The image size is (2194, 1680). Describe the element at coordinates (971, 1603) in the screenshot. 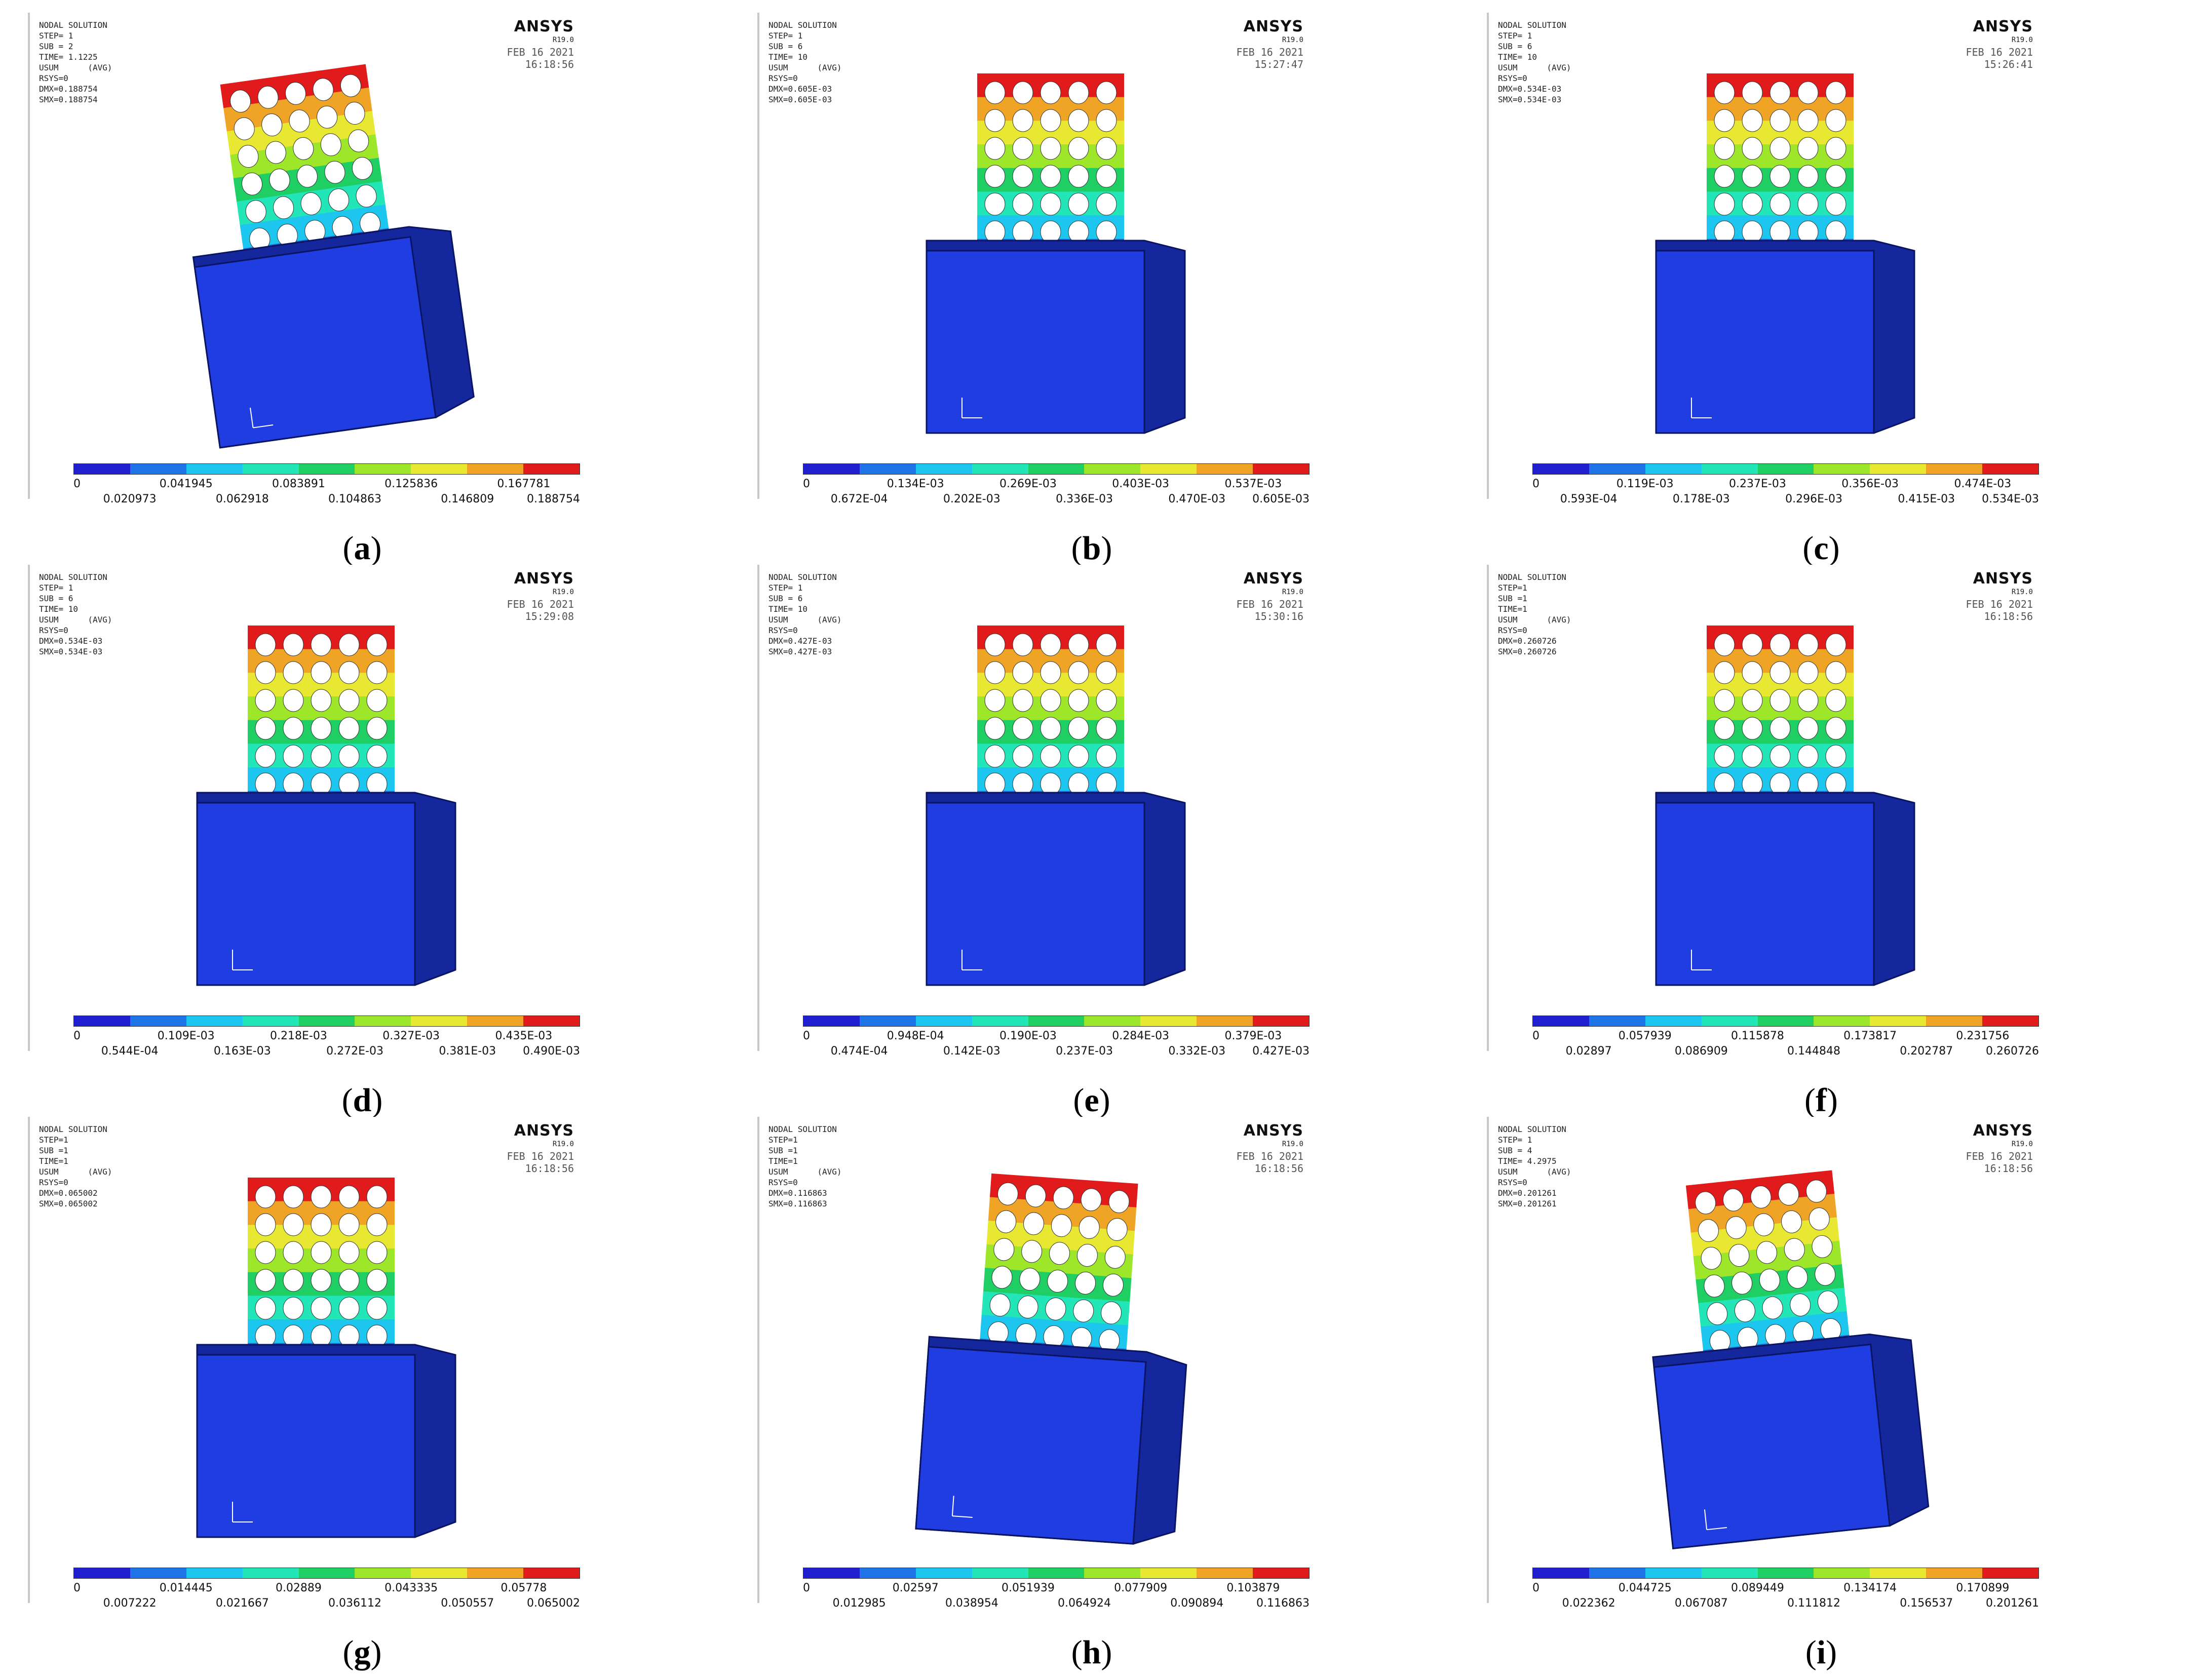

I see `legend-tick-lower: 0.038954` at that location.